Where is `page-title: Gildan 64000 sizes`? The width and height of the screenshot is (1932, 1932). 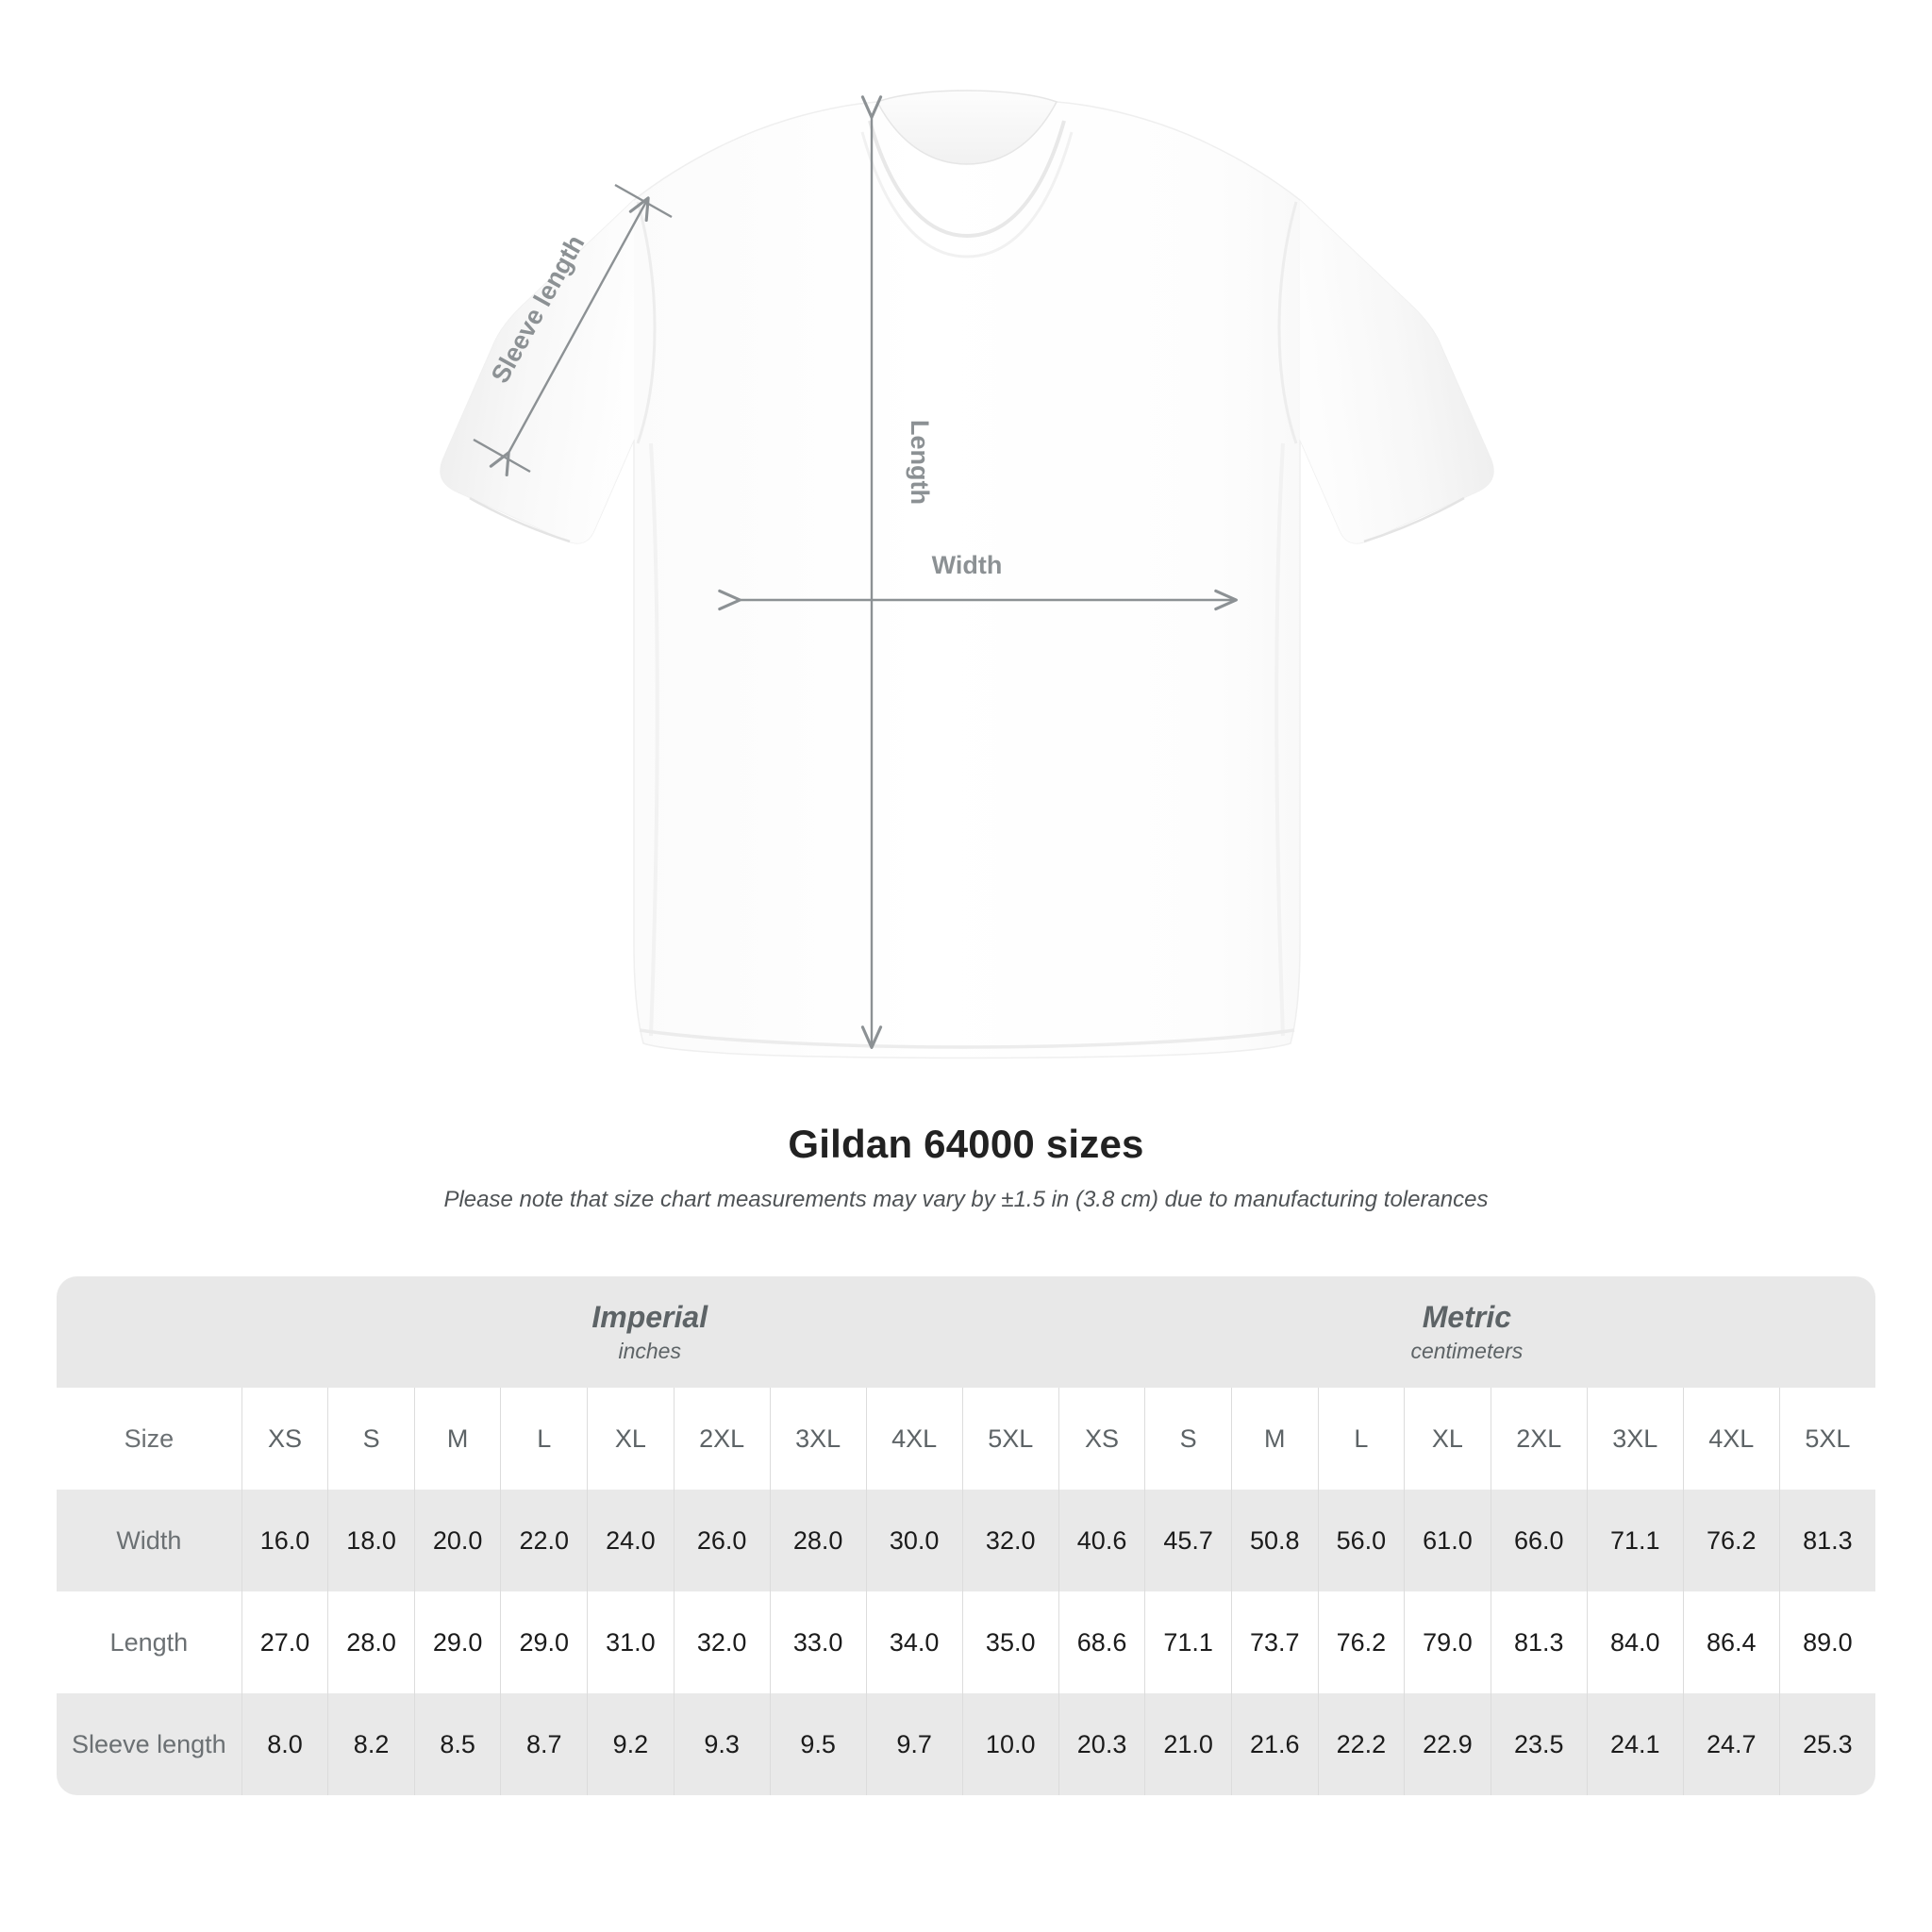
page-title: Gildan 64000 sizes is located at coordinates (966, 1144).